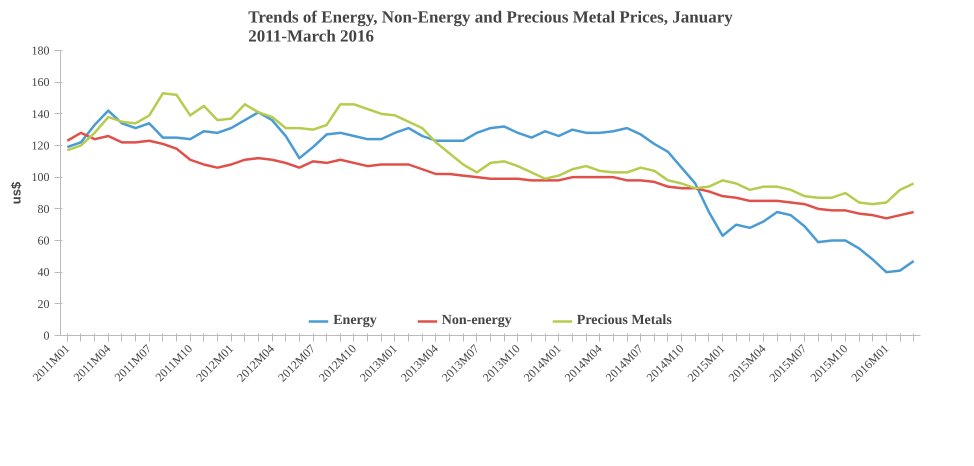 The image size is (974, 466). Describe the element at coordinates (41, 145) in the screenshot. I see `y-tick-label: 120` at that location.